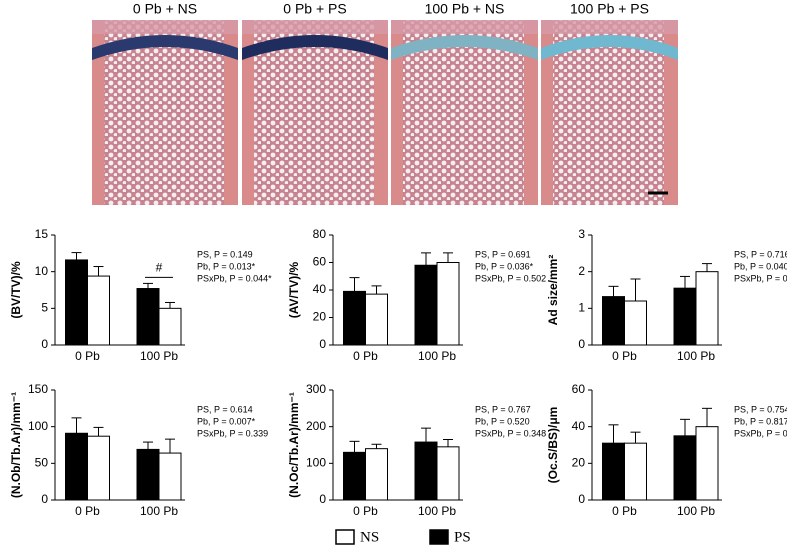 The image size is (787, 547). Describe the element at coordinates (165, 9) in the screenshot. I see `image-title: 0 Pb + NS` at that location.